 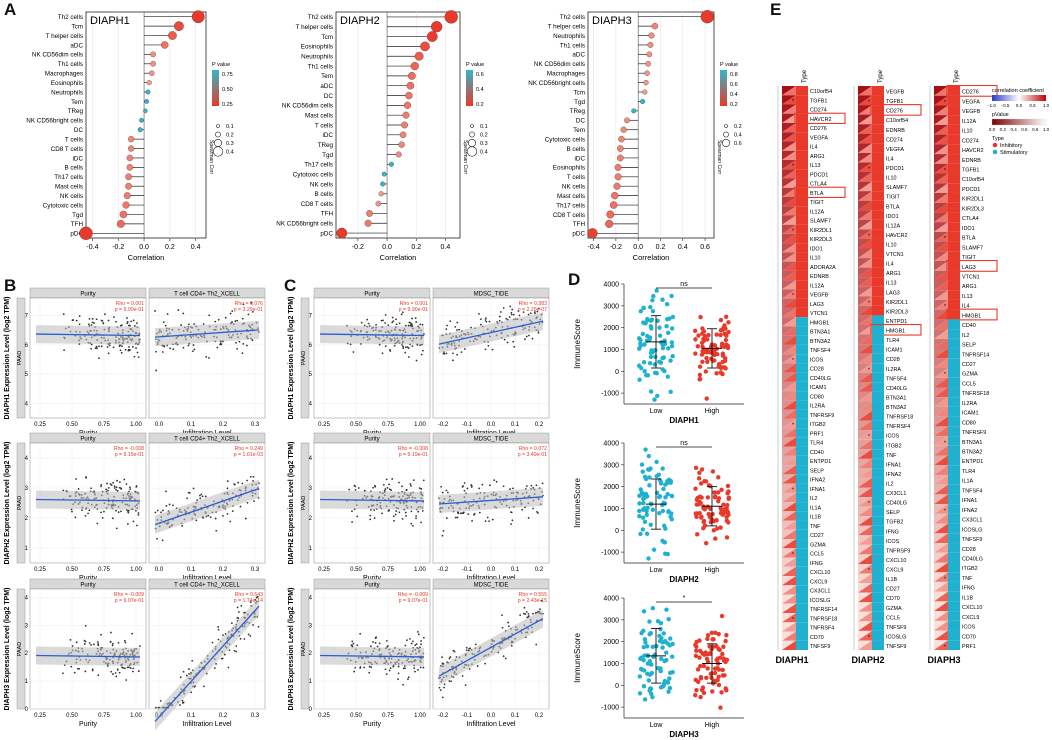 What do you see at coordinates (684, 734) in the screenshot?
I see `gene-label: DIAPH3` at bounding box center [684, 734].